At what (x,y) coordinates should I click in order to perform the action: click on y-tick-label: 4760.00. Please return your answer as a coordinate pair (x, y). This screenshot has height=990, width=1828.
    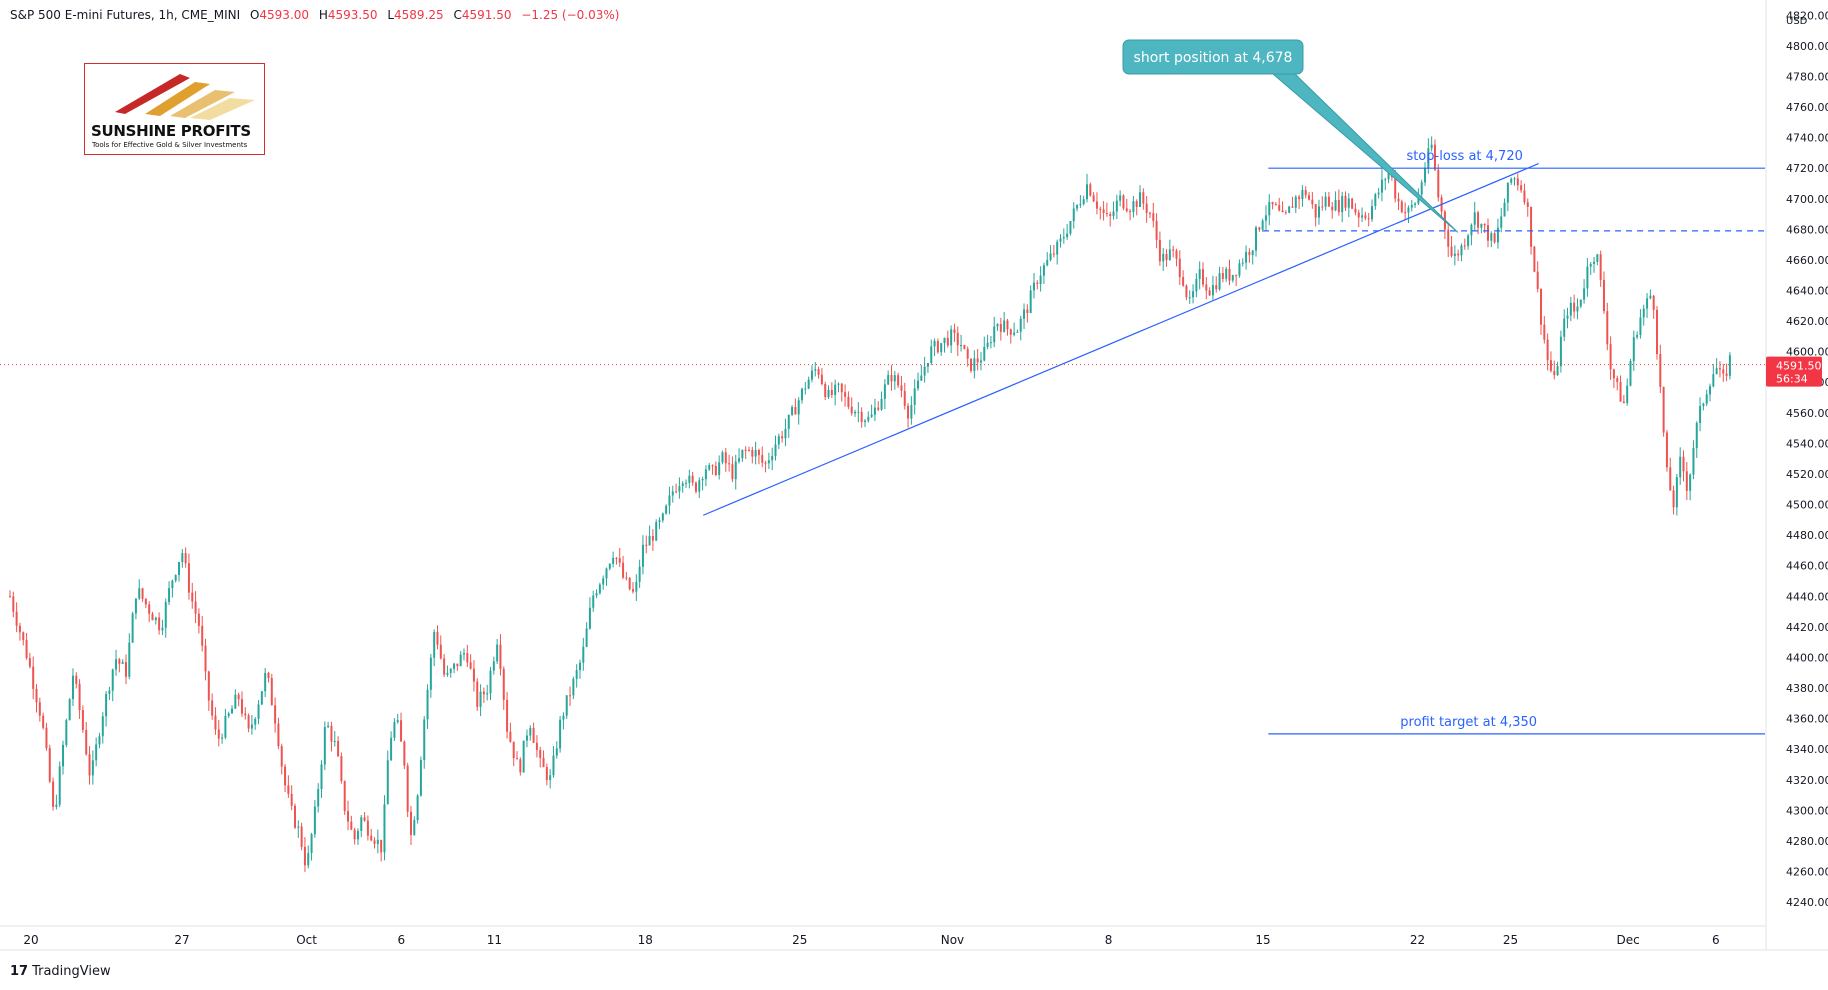
    Looking at the image, I should click on (1807, 107).